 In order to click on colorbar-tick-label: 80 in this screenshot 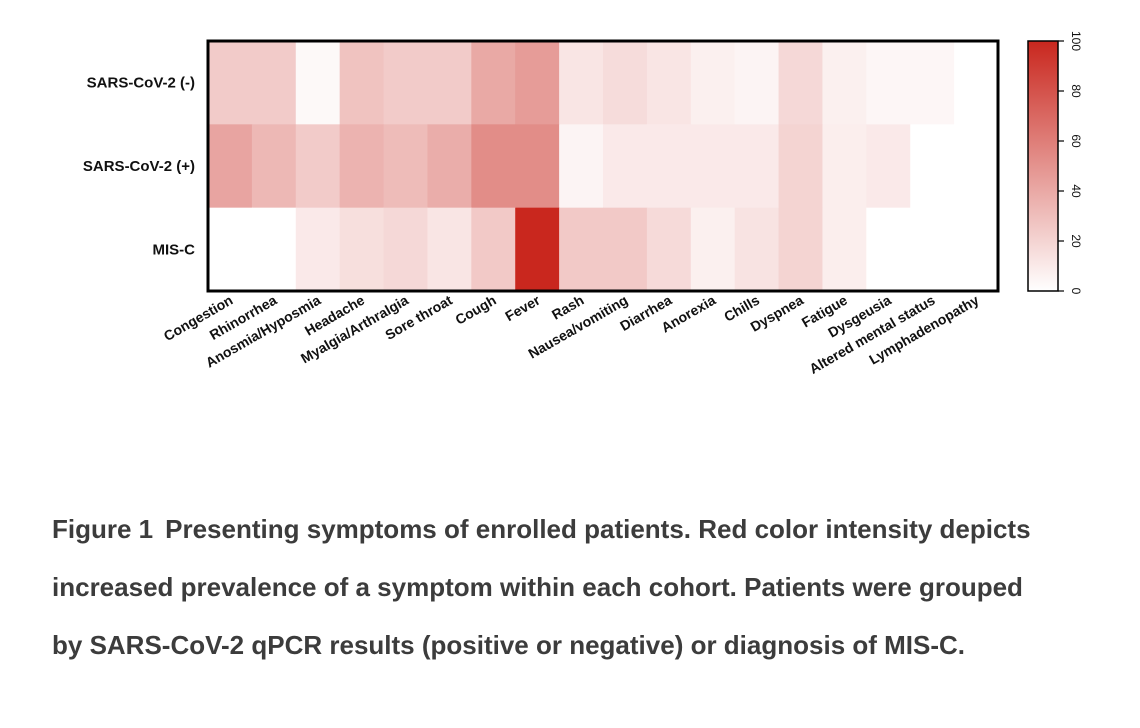, I will do `click(1076, 91)`.